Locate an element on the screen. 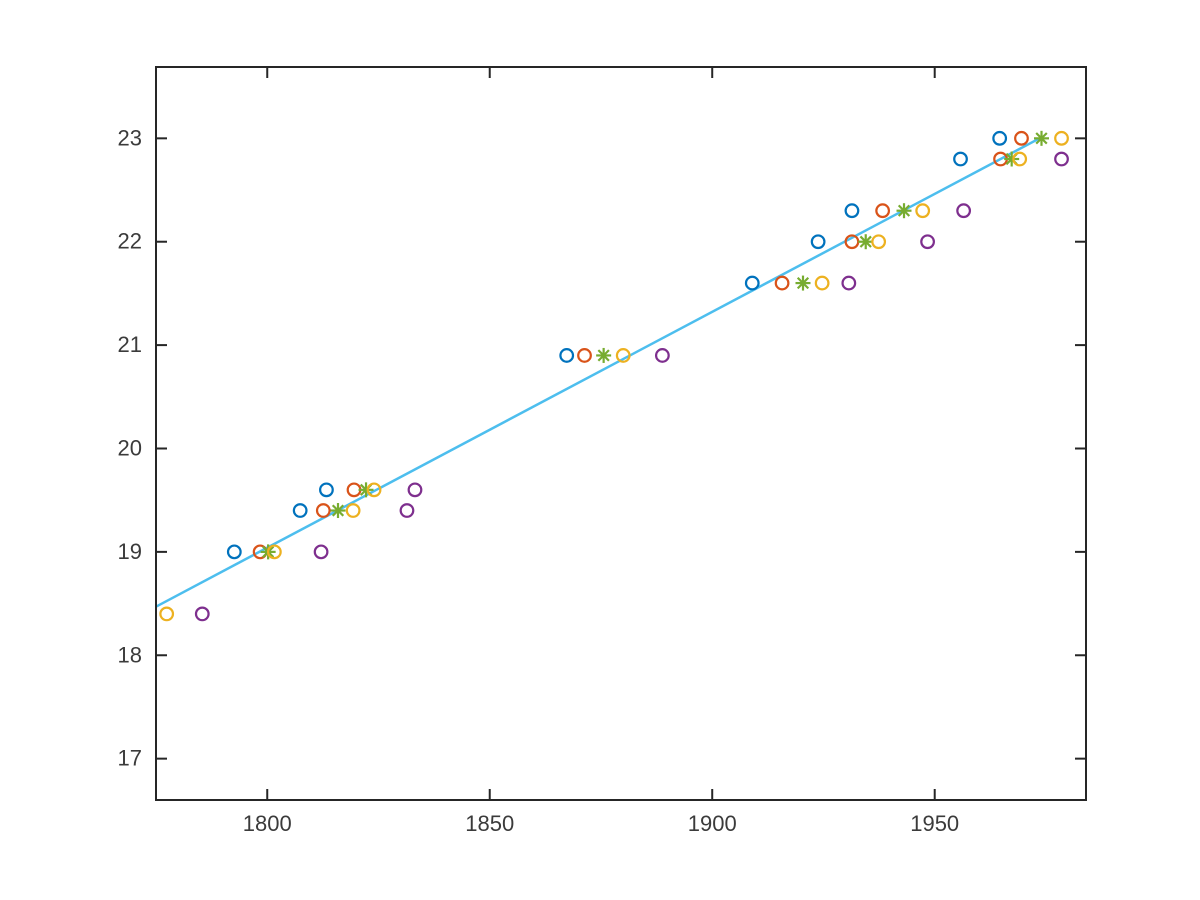 Image resolution: width=1200 pixels, height=900 pixels. y-tick-label: 18 is located at coordinates (130, 654).